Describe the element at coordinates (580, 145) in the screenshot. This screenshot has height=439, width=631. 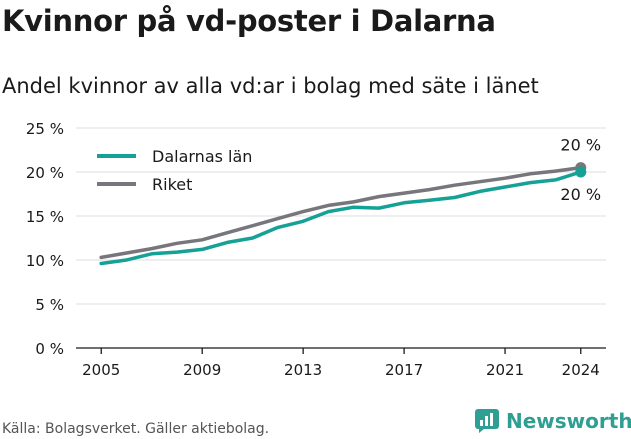
I see `end-label-riket: 20 %` at that location.